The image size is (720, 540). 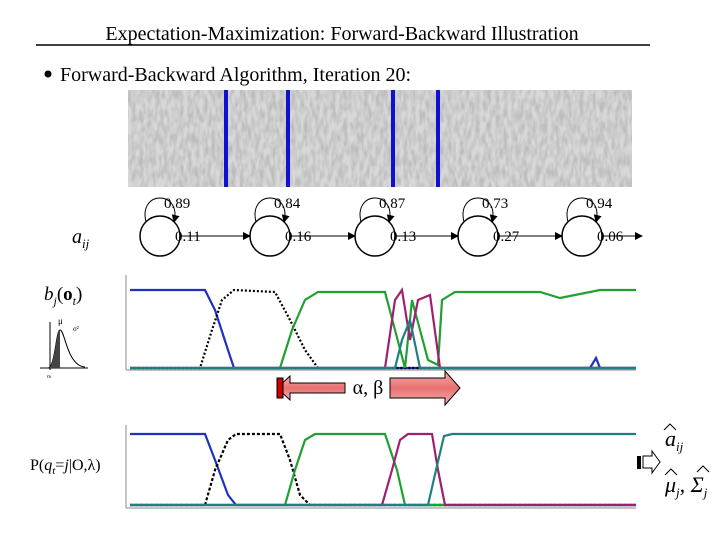 What do you see at coordinates (380, 467) in the screenshot?
I see `posterior-plot` at bounding box center [380, 467].